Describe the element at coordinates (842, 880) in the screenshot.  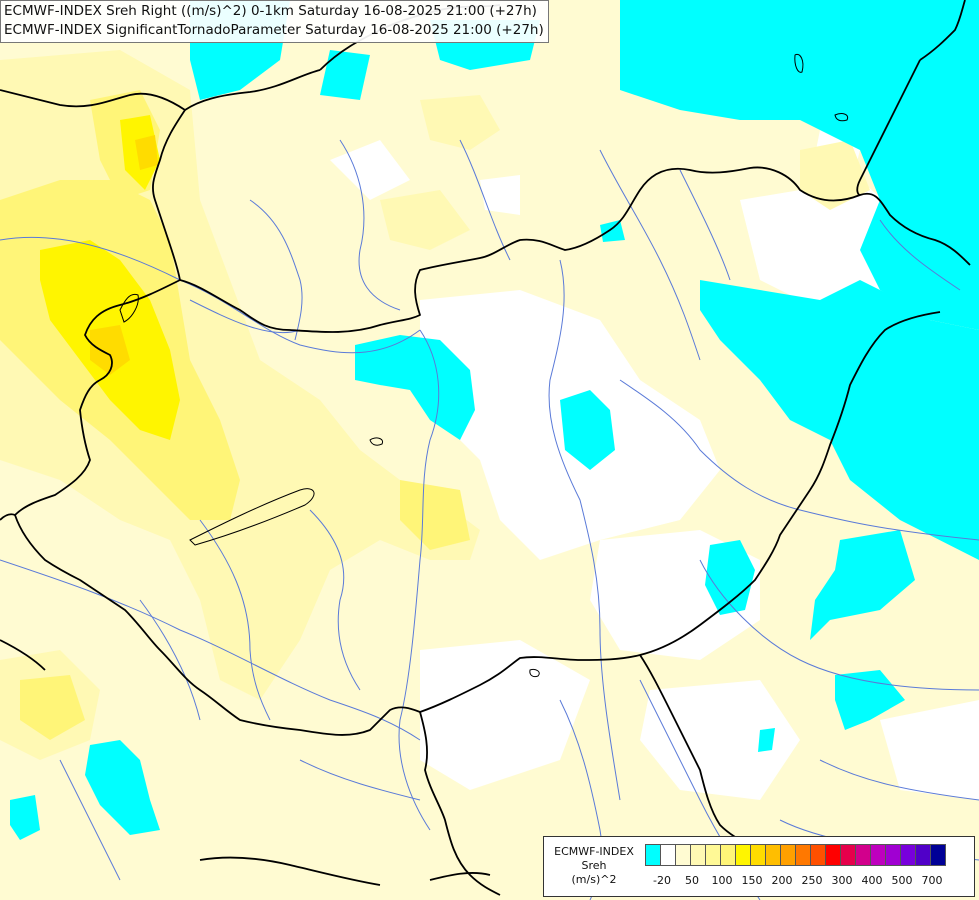
I see `legend-tick-label: 300` at that location.